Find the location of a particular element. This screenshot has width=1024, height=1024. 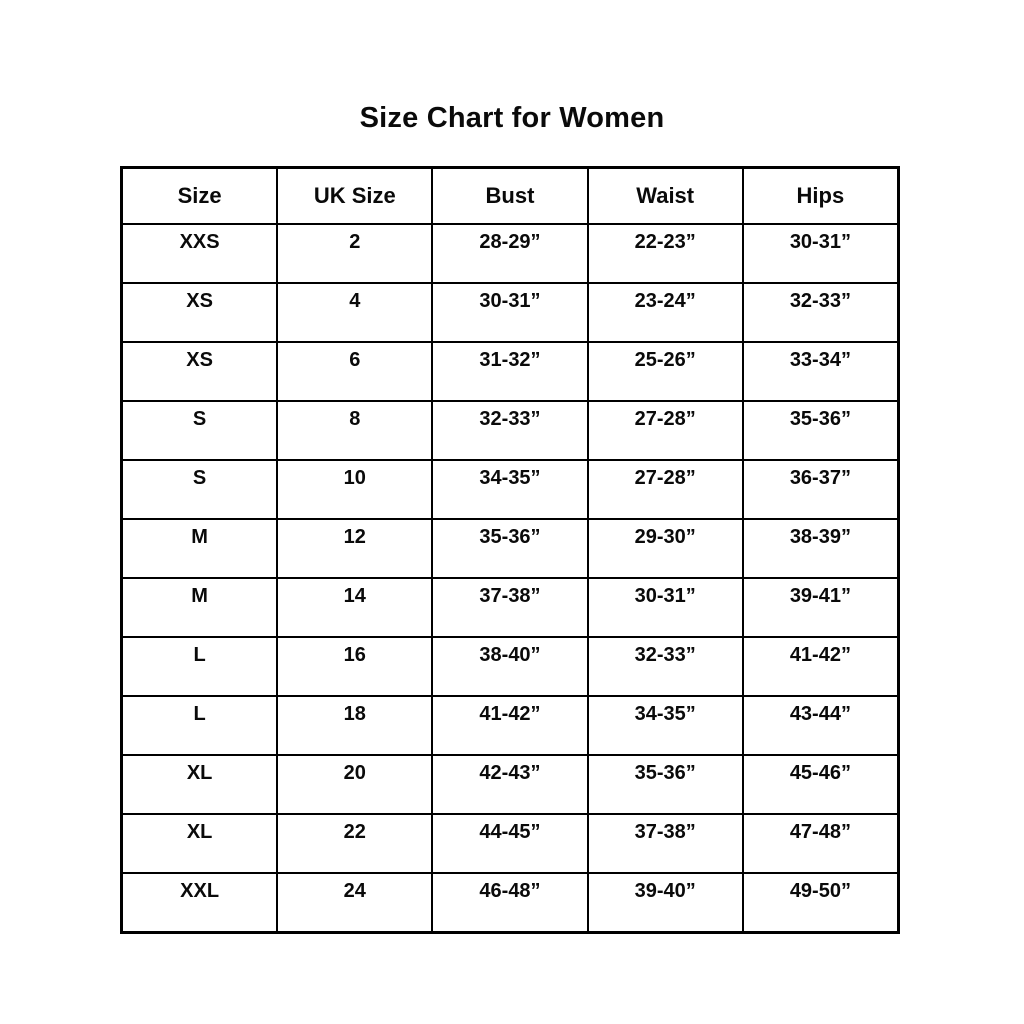

table-row: S 10 34-35” 27-28” 36-37” is located at coordinates (510, 489).